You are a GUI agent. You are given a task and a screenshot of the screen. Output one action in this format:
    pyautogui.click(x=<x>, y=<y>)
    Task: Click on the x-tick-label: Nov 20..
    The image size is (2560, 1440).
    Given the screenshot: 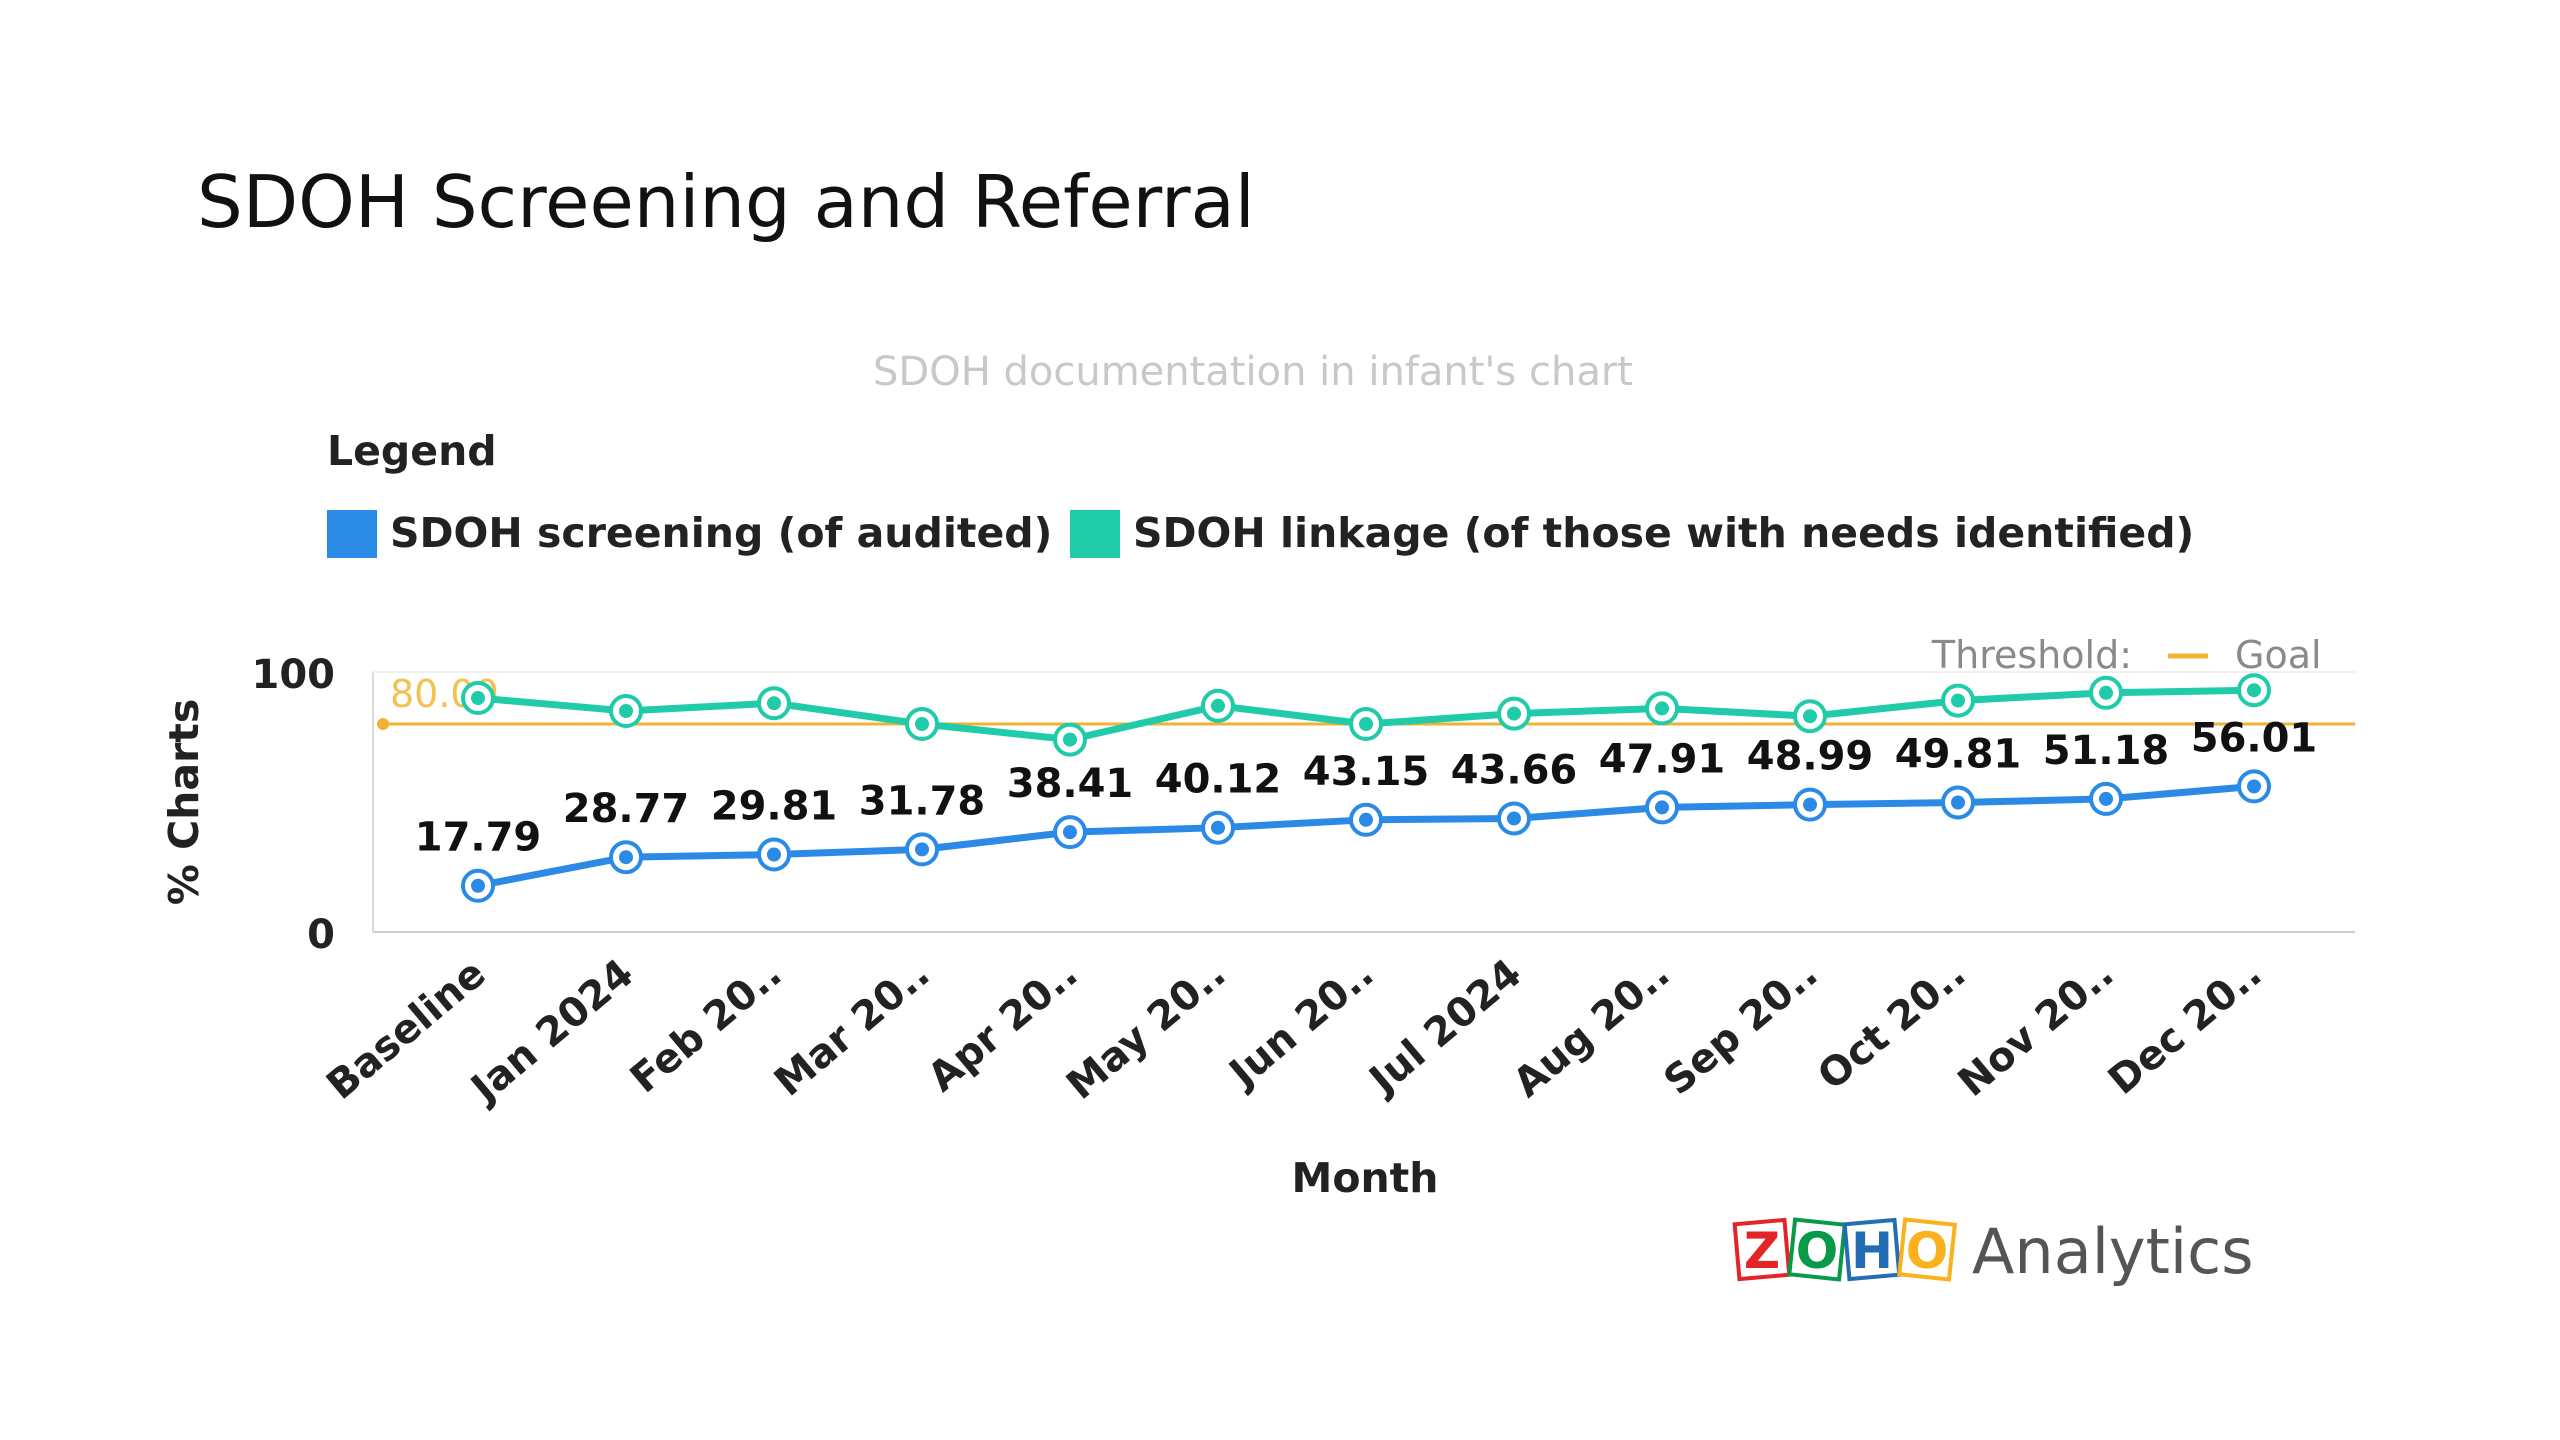 What is the action you would take?
    pyautogui.click(x=2036, y=1027)
    